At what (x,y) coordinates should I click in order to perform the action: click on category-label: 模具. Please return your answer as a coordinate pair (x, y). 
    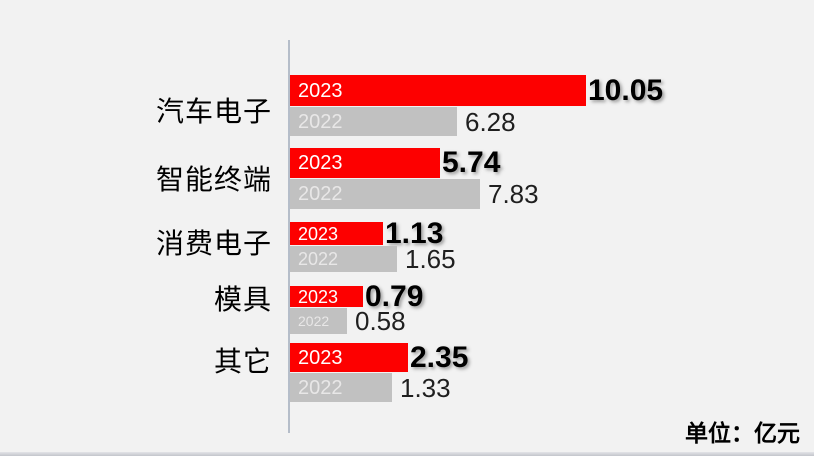
    Looking at the image, I should click on (242, 299).